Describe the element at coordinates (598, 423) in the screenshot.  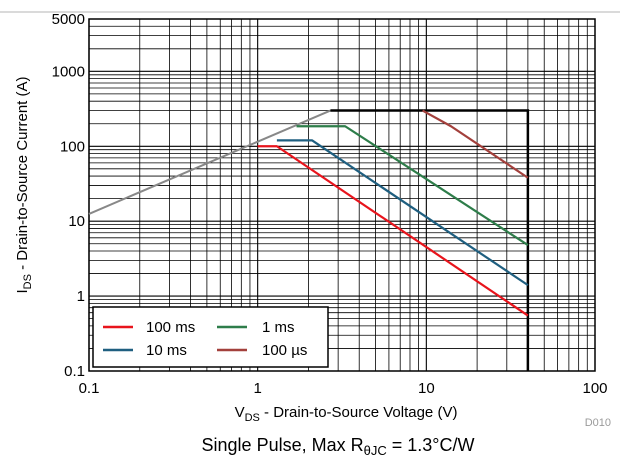
I see `figure-tag: D010` at that location.